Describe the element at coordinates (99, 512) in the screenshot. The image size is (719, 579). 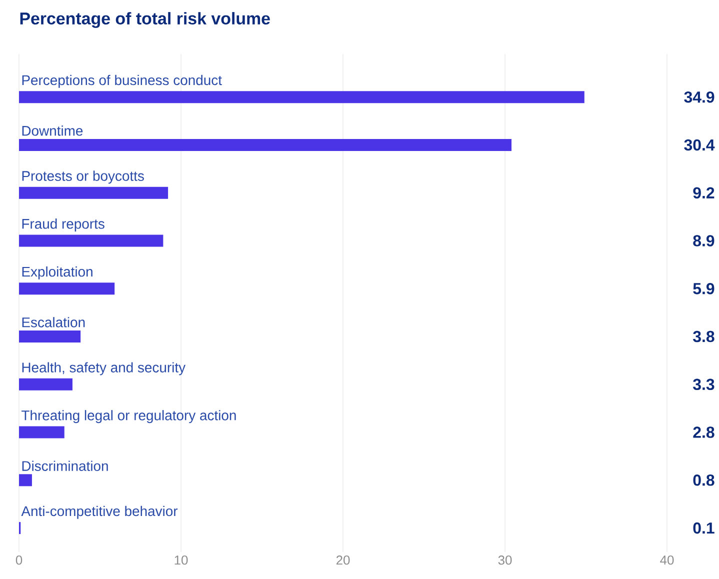
I see `y-tick-label: Anti-competitive behavior` at that location.